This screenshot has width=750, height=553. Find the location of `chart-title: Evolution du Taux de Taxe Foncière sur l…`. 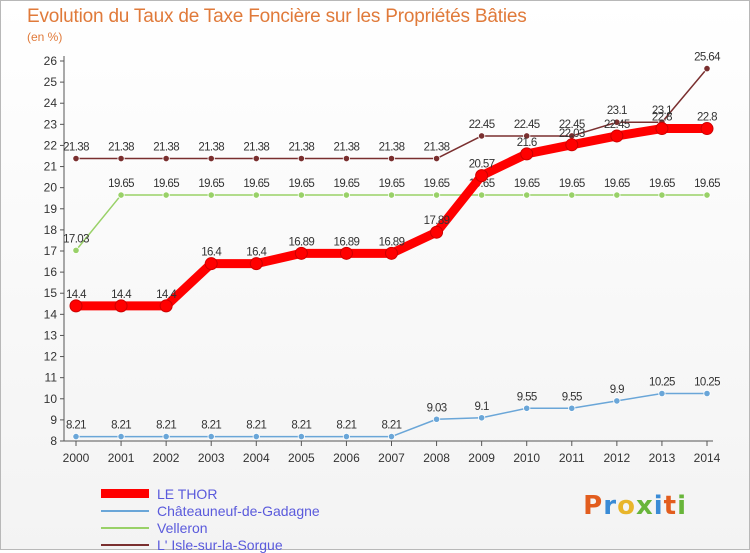

chart-title: Evolution du Taux de Taxe Foncière sur l… is located at coordinates (277, 16).